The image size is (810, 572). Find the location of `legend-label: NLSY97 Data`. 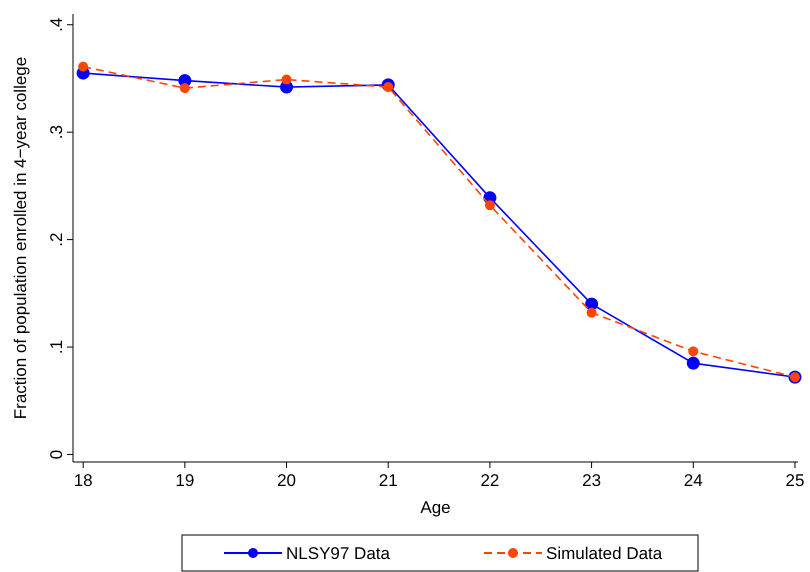

legend-label: NLSY97 Data is located at coordinates (338, 553).